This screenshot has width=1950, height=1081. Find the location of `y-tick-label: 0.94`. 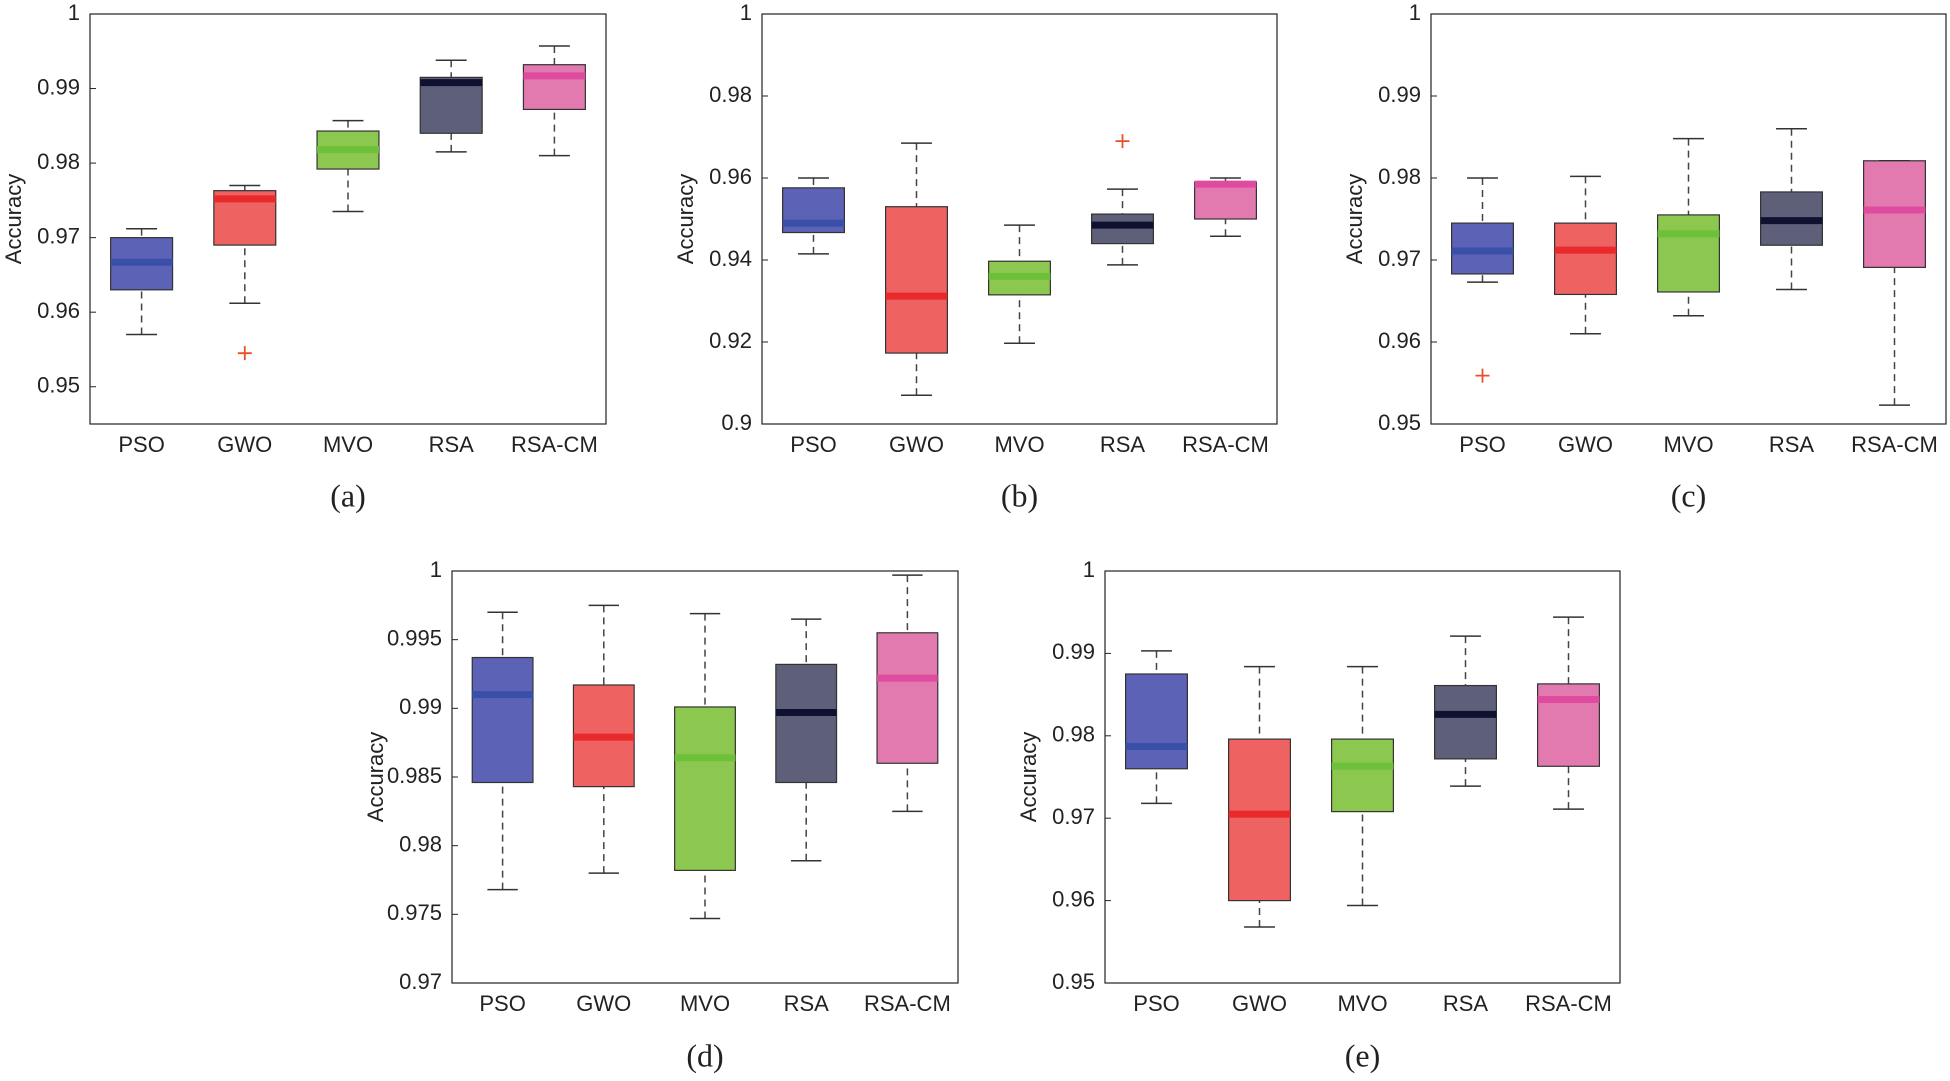

y-tick-label: 0.94 is located at coordinates (730, 258).